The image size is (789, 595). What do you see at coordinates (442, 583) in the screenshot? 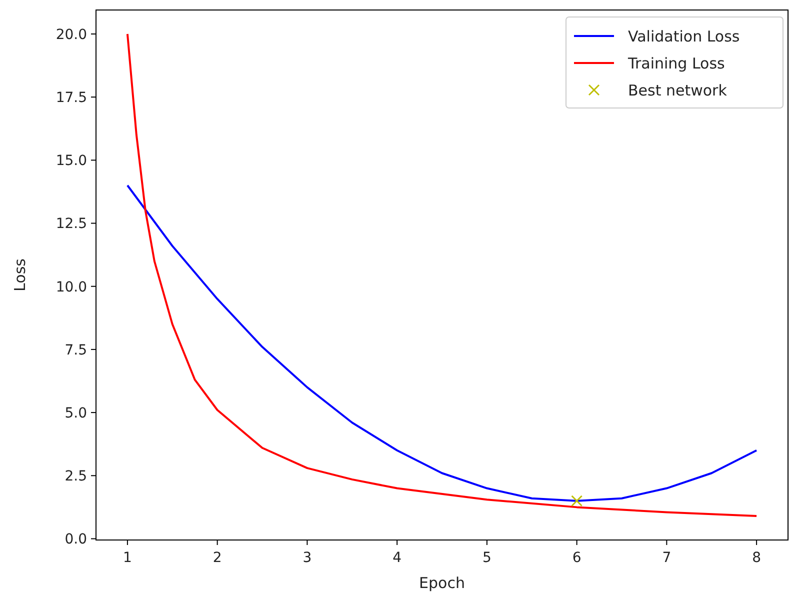
I see `x-axis-title: Epoch` at bounding box center [442, 583].